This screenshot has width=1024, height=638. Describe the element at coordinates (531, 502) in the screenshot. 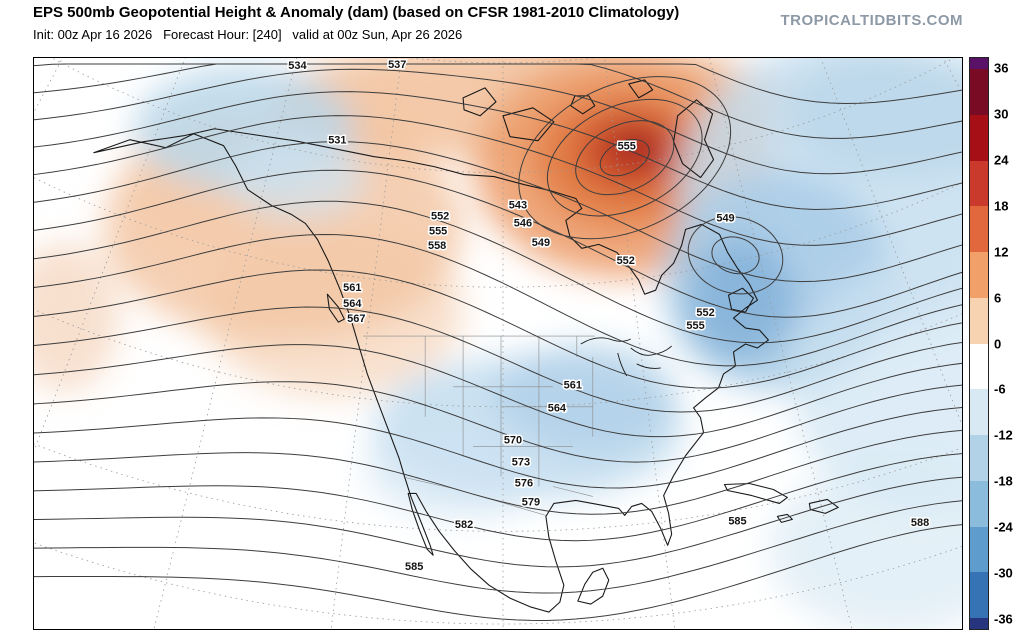

I see `contour-label: 579` at that location.